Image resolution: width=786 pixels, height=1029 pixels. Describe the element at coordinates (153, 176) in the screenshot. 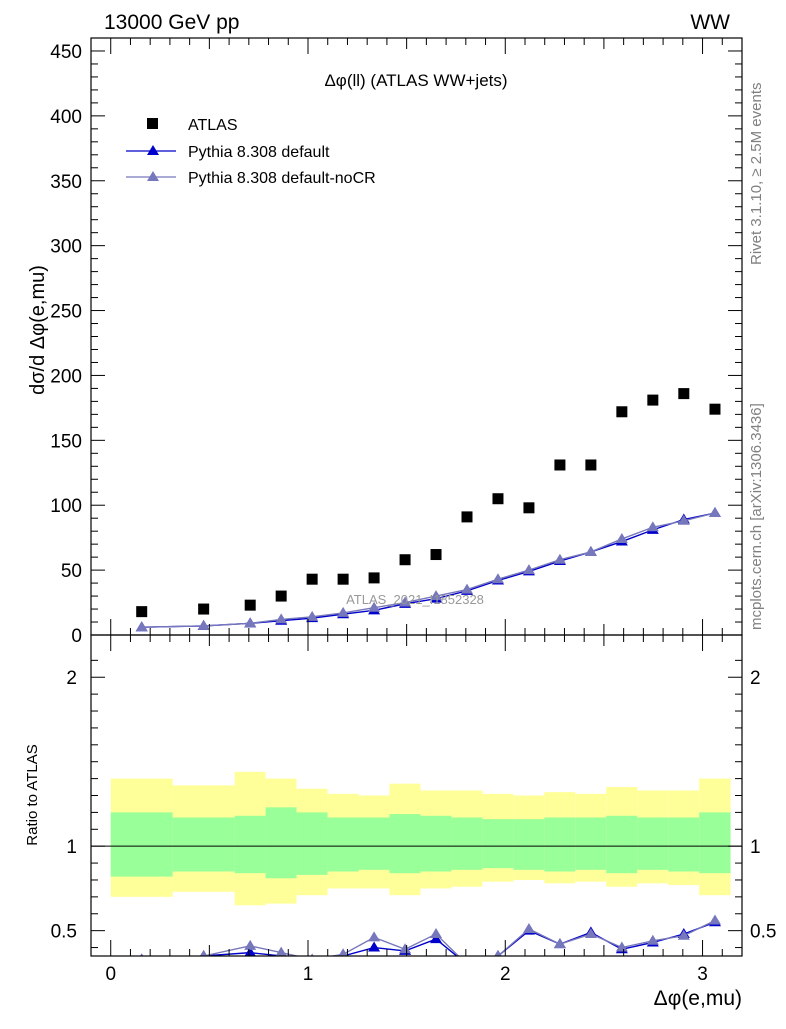

I see `legend-marker-nocr` at that location.